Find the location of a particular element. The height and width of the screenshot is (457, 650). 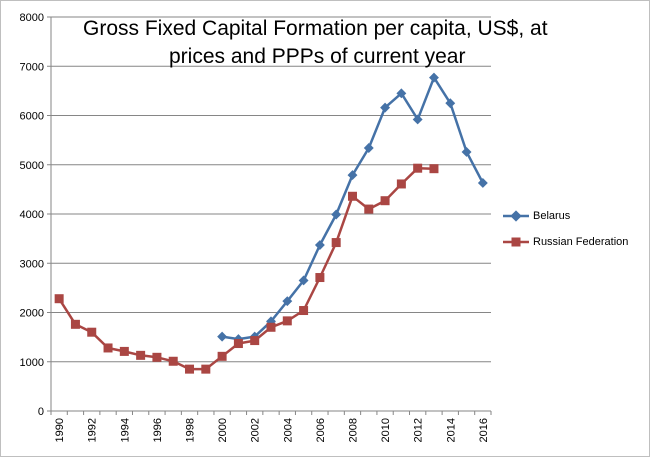

legend-item-belarus: Belarus is located at coordinates (536, 216).